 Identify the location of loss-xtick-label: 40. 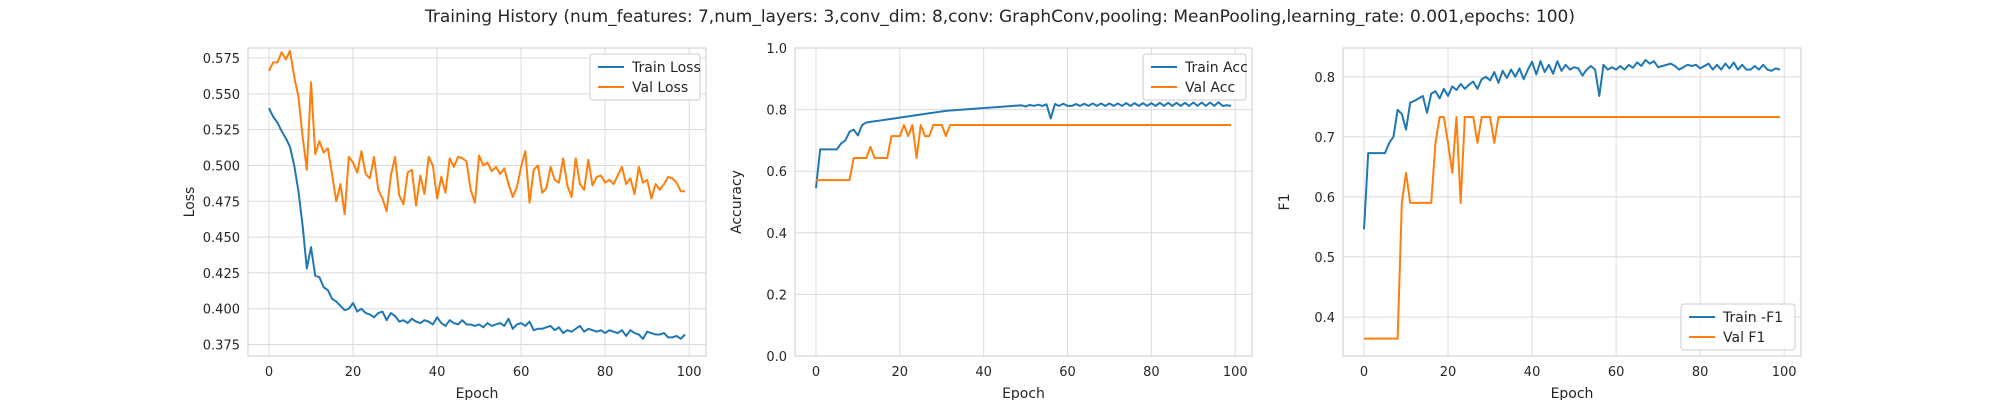
(437, 372).